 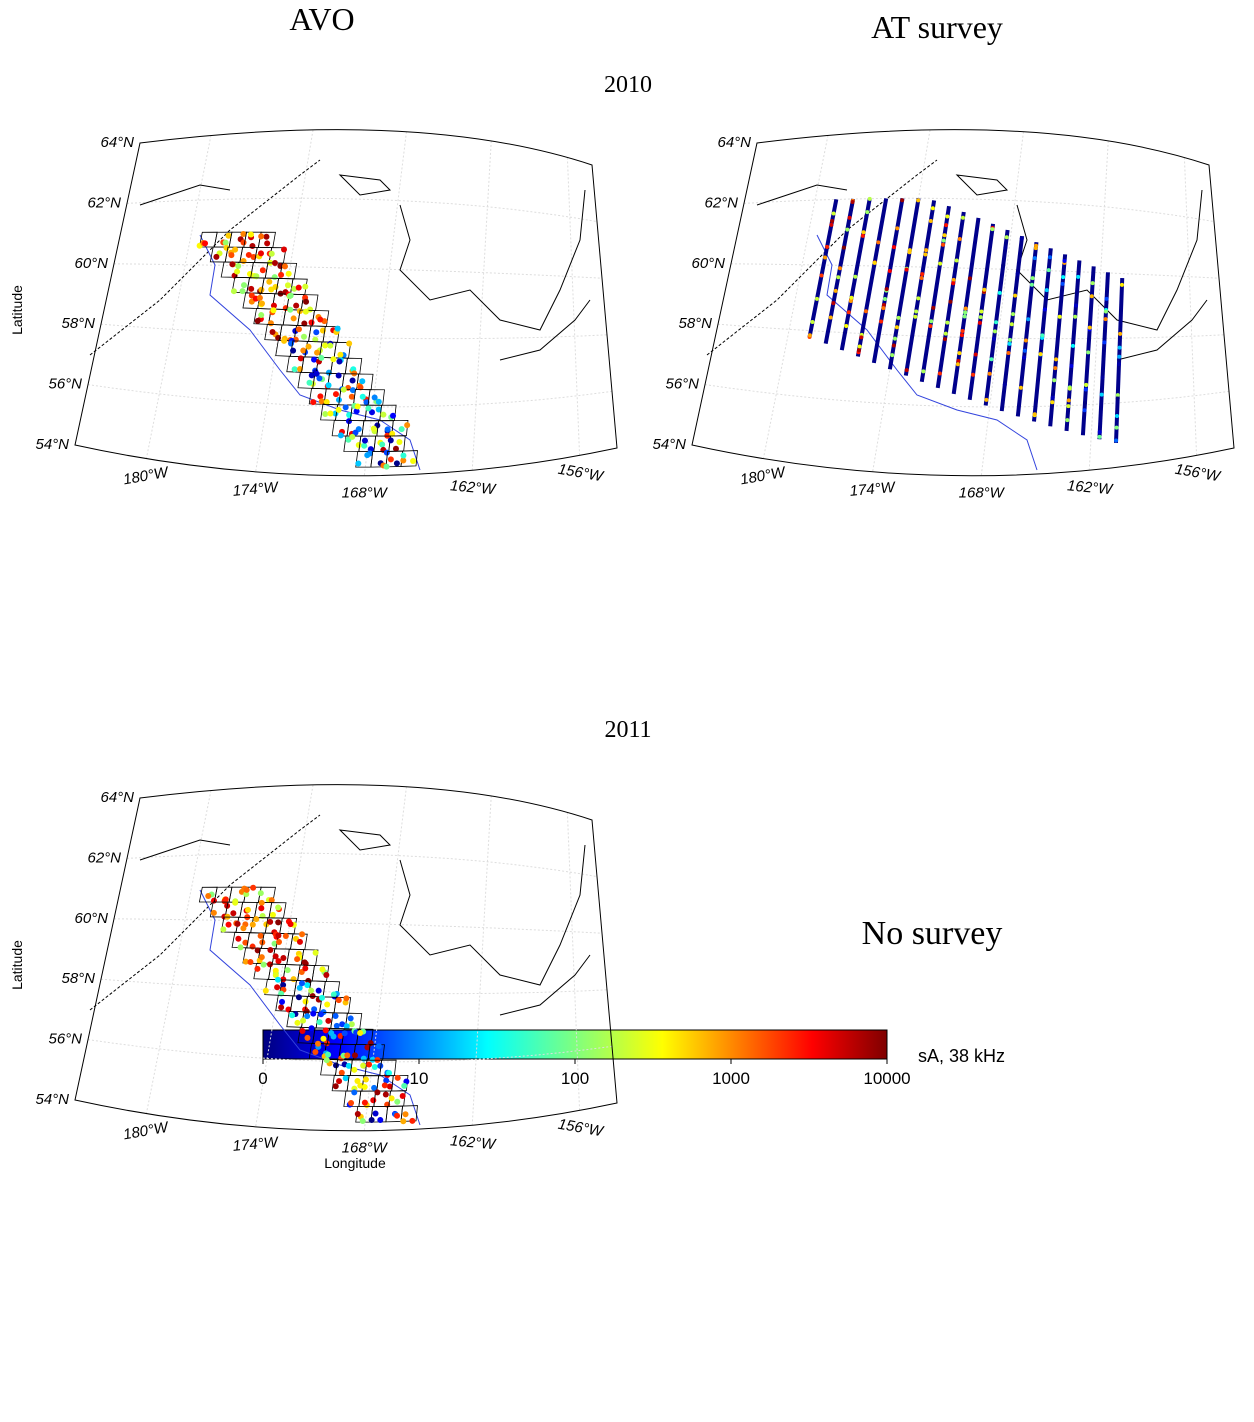 What do you see at coordinates (982, 493) in the screenshot?
I see `longitude-label: 168°W` at bounding box center [982, 493].